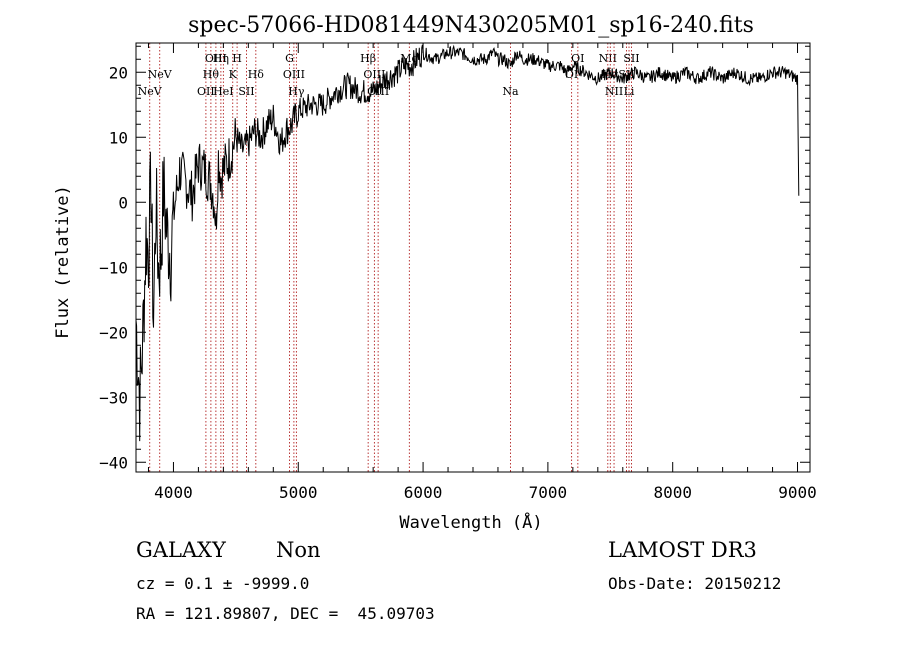  What do you see at coordinates (797, 492) in the screenshot?
I see `x-tick-label: 9000` at bounding box center [797, 492].